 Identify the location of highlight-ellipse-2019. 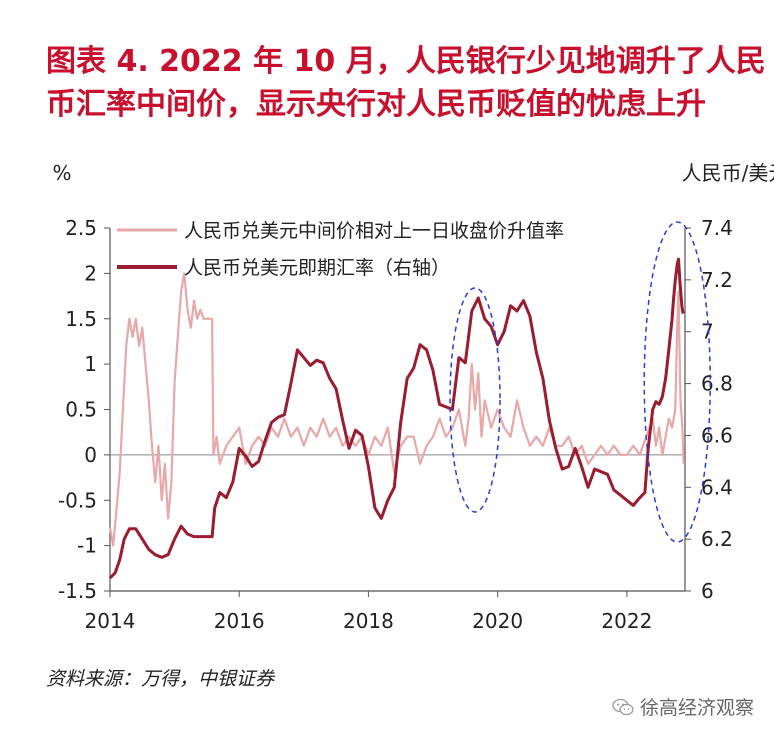
(475, 400).